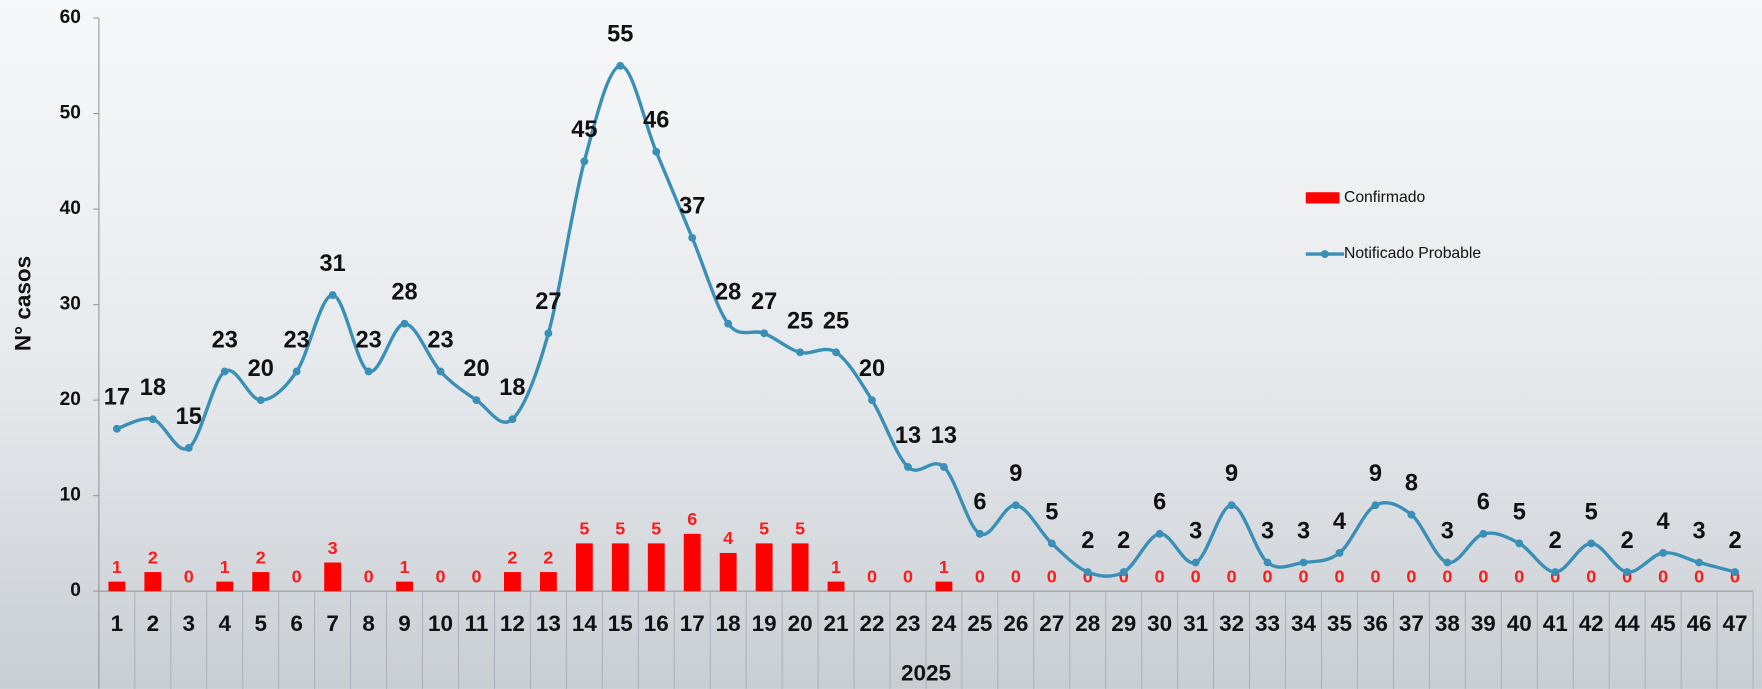 The height and width of the screenshot is (689, 1762). What do you see at coordinates (1322, 198) in the screenshot?
I see `legend-swatch` at bounding box center [1322, 198].